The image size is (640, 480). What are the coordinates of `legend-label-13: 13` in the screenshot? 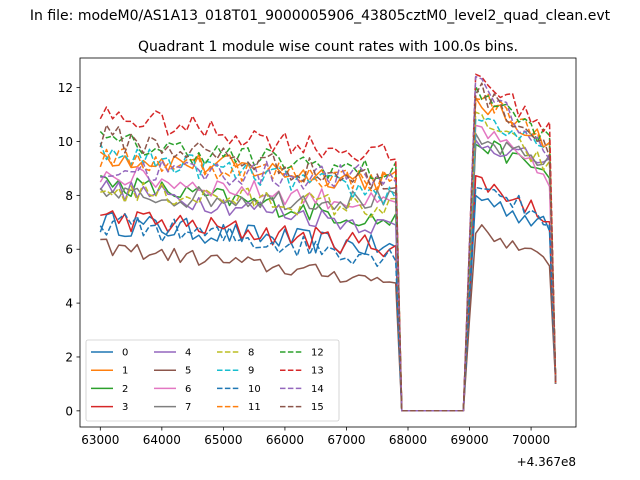 It's located at (317, 371).